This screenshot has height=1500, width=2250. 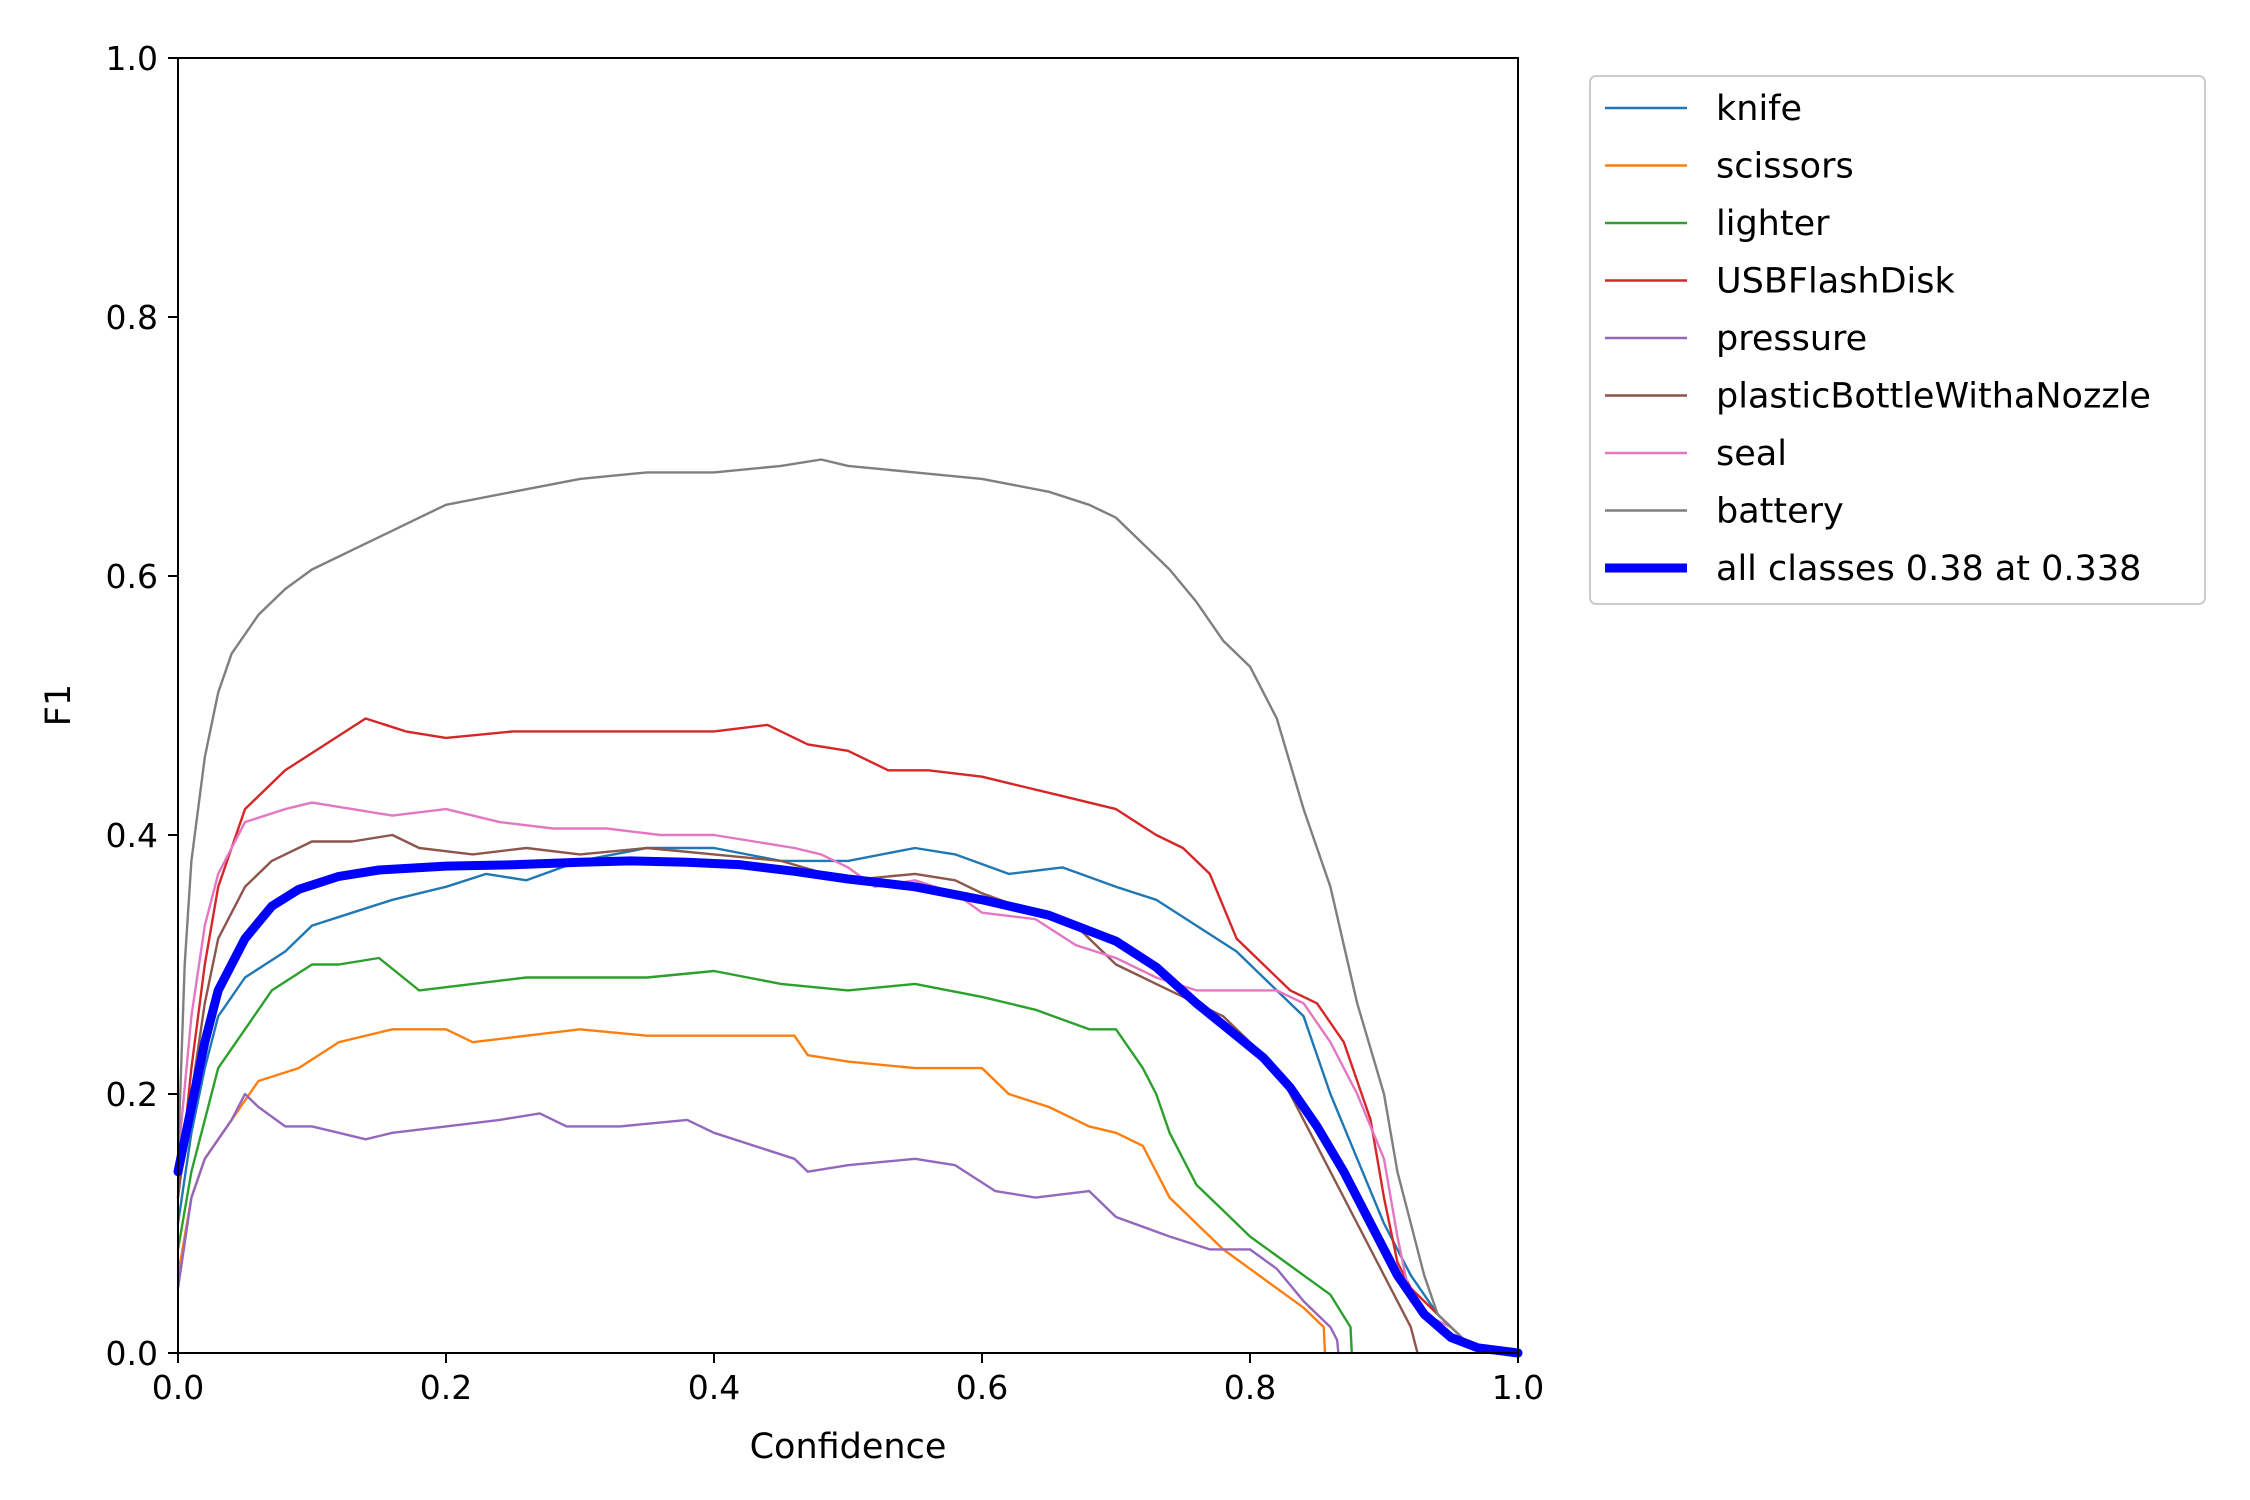 I want to click on y-tick-label: 1.0, so click(x=132, y=58).